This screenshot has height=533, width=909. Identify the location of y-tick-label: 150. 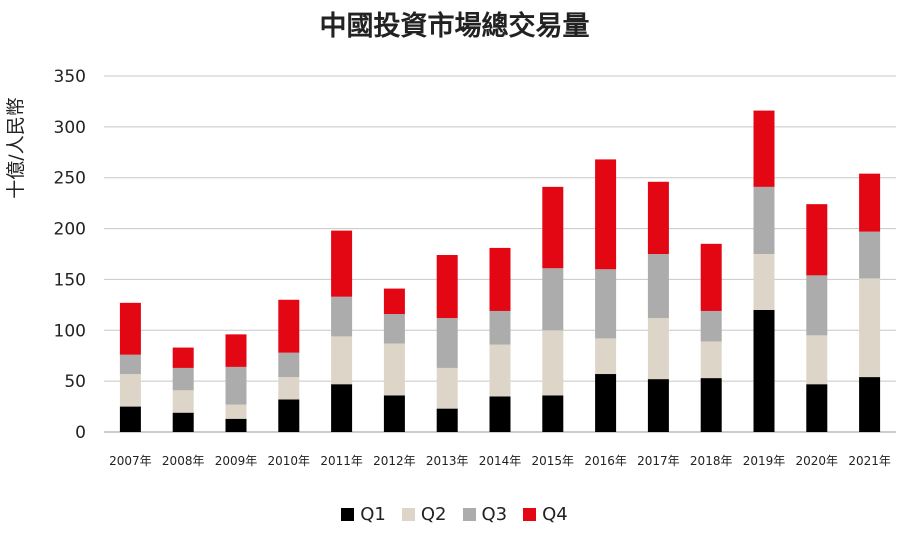
(70, 280).